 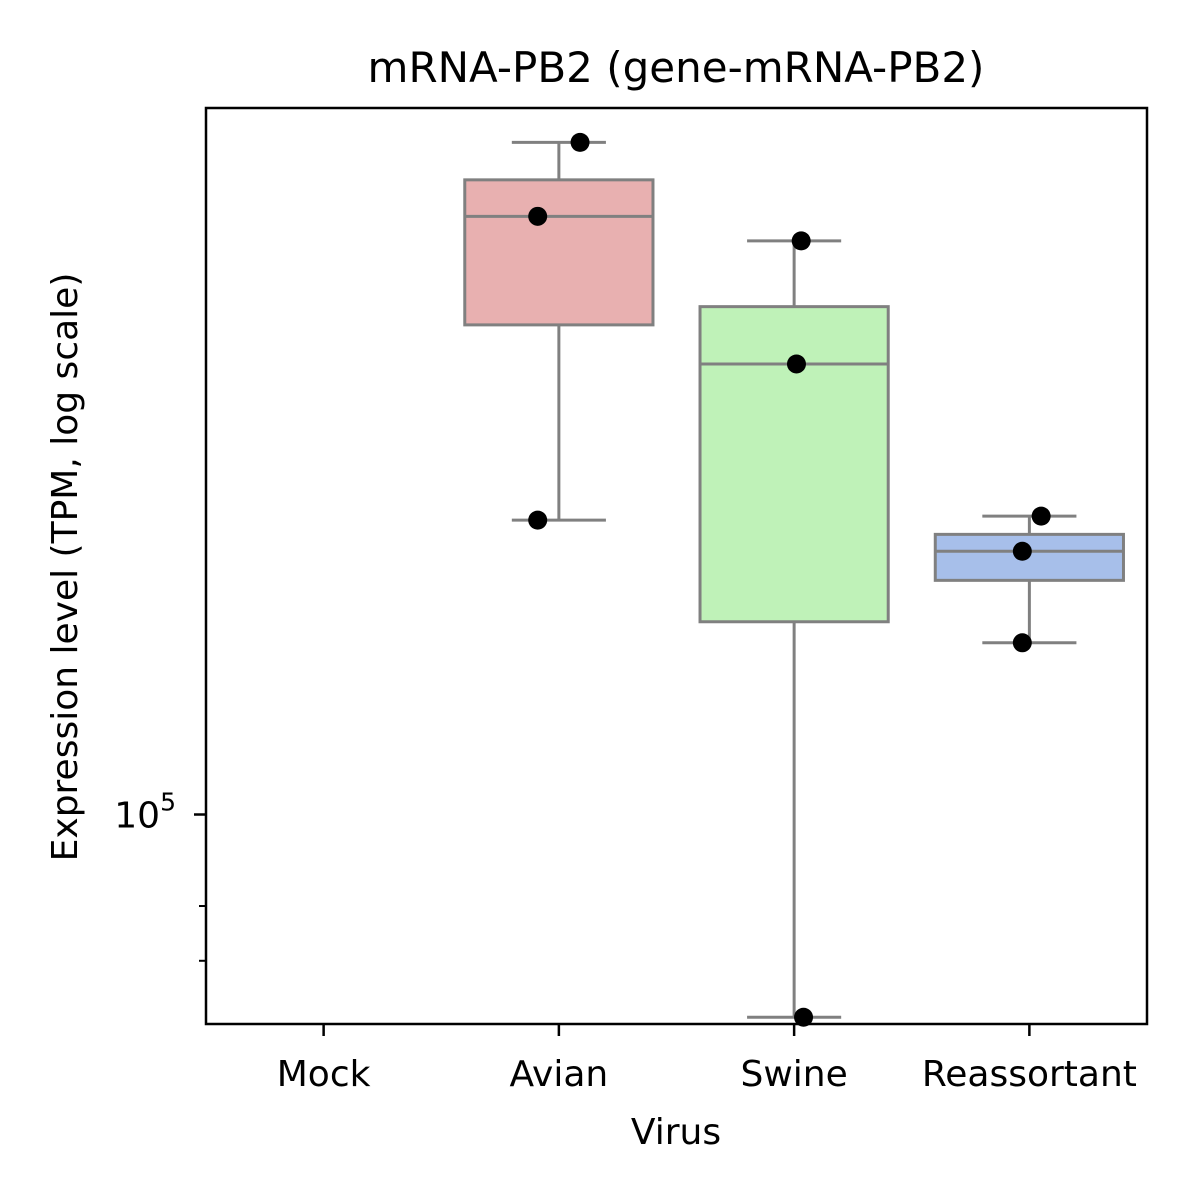 What do you see at coordinates (145, 812) in the screenshot?
I see `y-tick-label-0: 105` at bounding box center [145, 812].